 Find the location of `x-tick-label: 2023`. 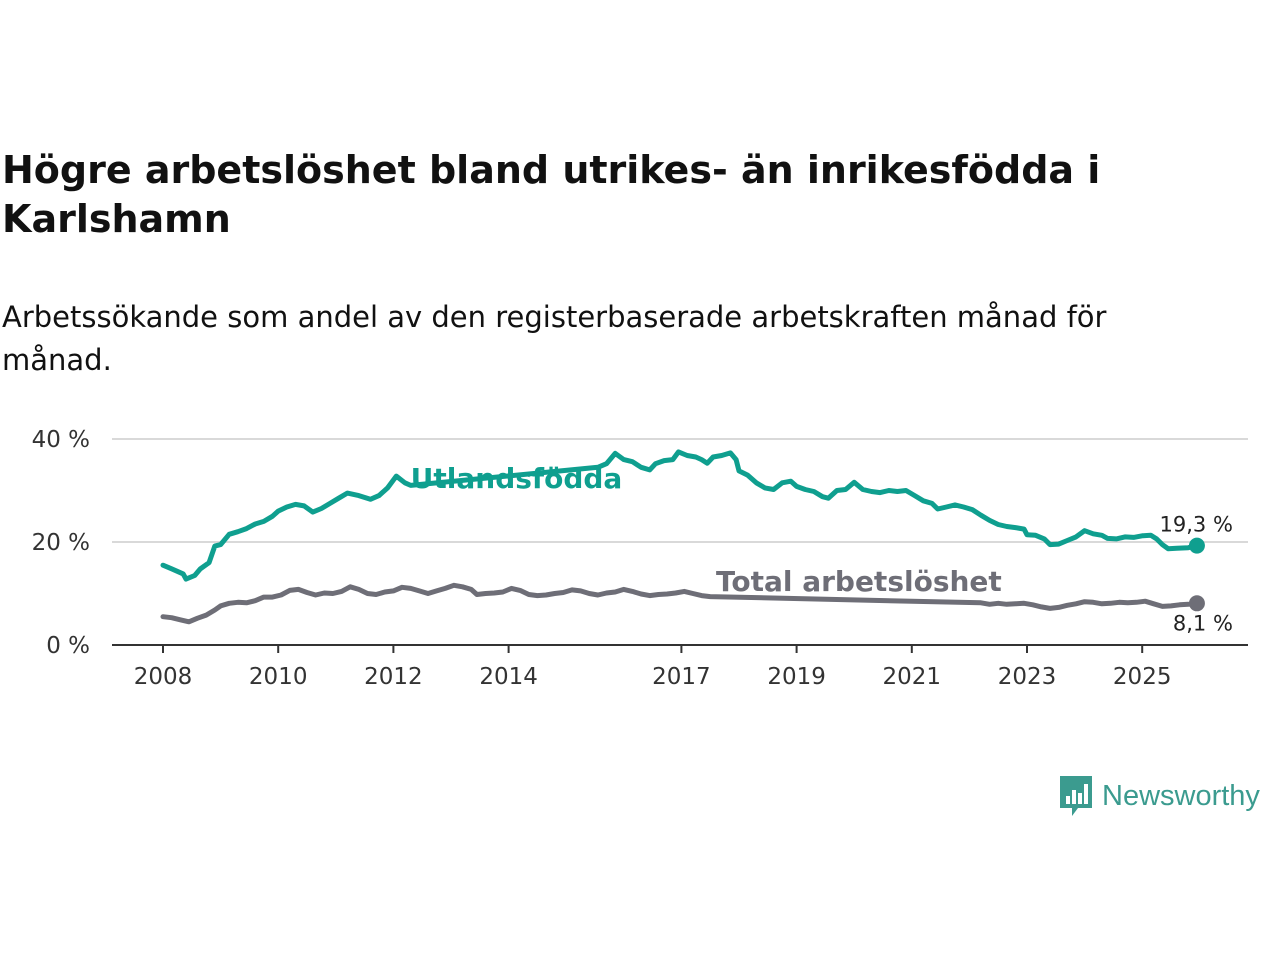

x-tick-label: 2023 is located at coordinates (1027, 677).